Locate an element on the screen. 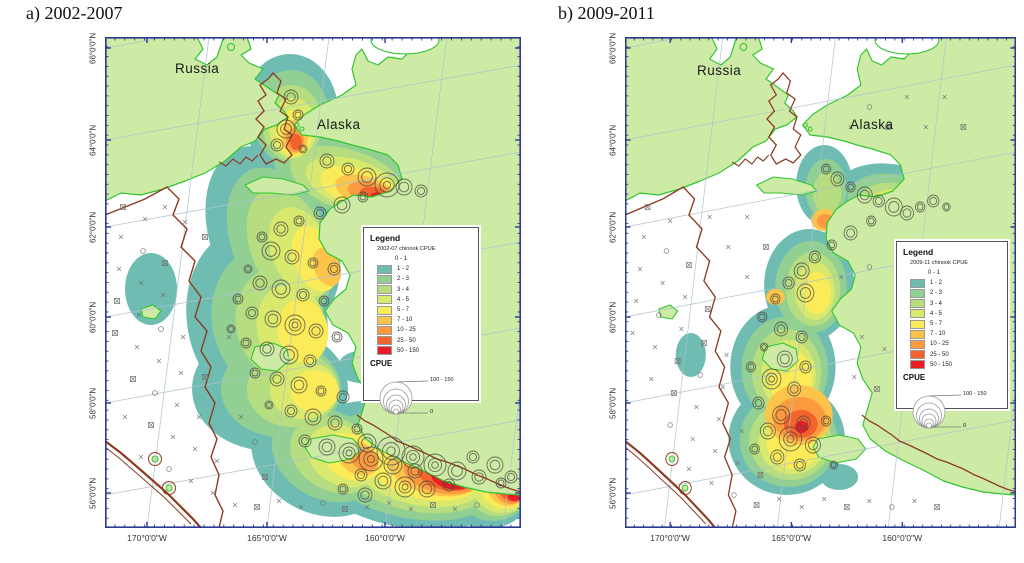  legend-subtitle: 2002-07 chinook CPUE is located at coordinates (406, 249).